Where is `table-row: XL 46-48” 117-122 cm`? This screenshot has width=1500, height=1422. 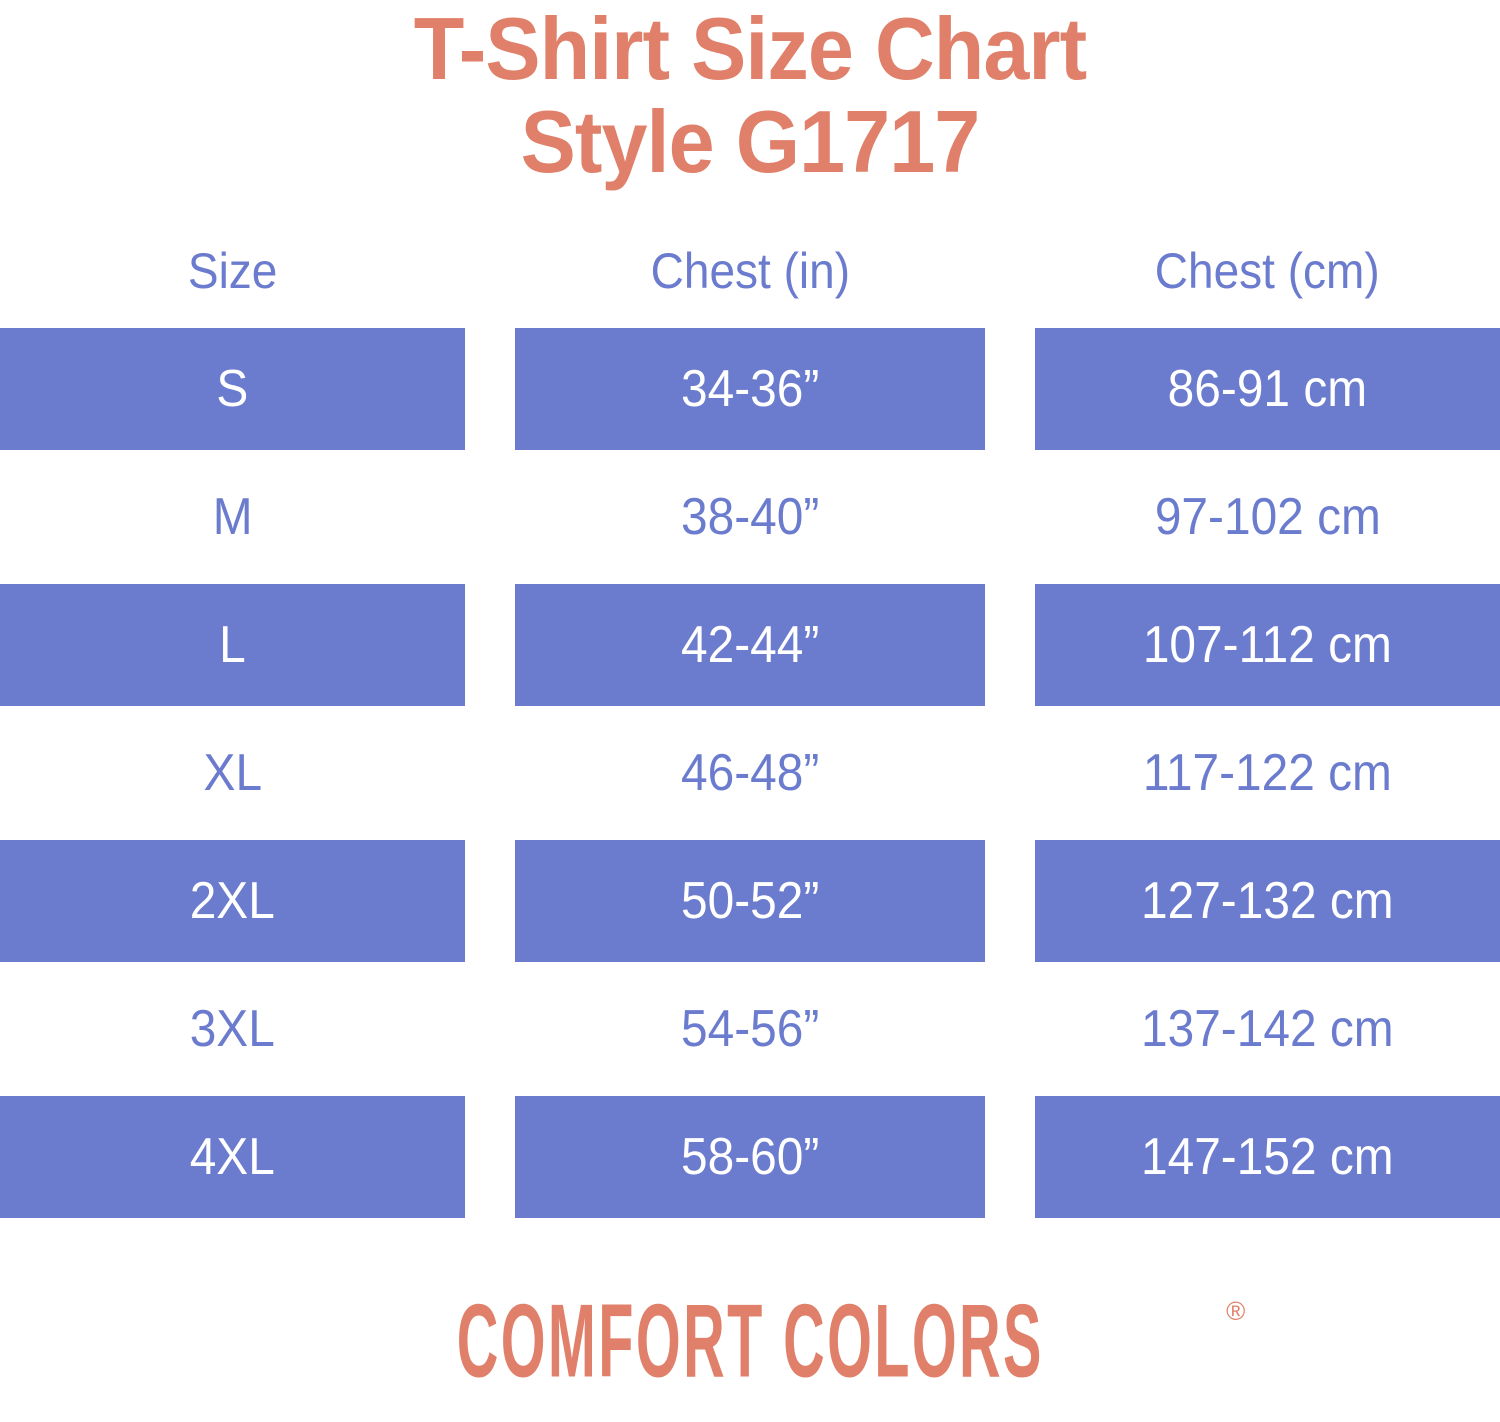
table-row: XL 46-48” 117-122 cm is located at coordinates (750, 773).